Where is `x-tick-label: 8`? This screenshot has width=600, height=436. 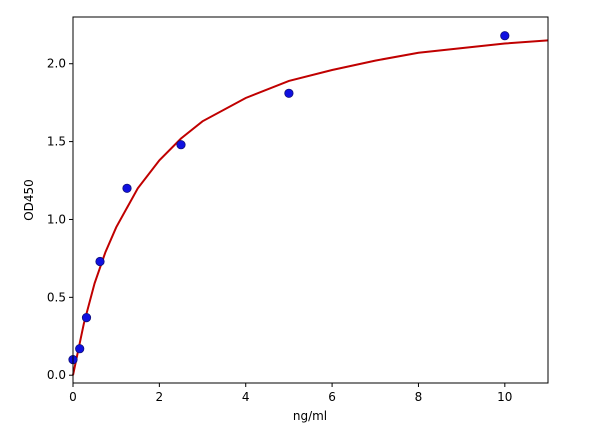
x-tick-label: 8 is located at coordinates (419, 397).